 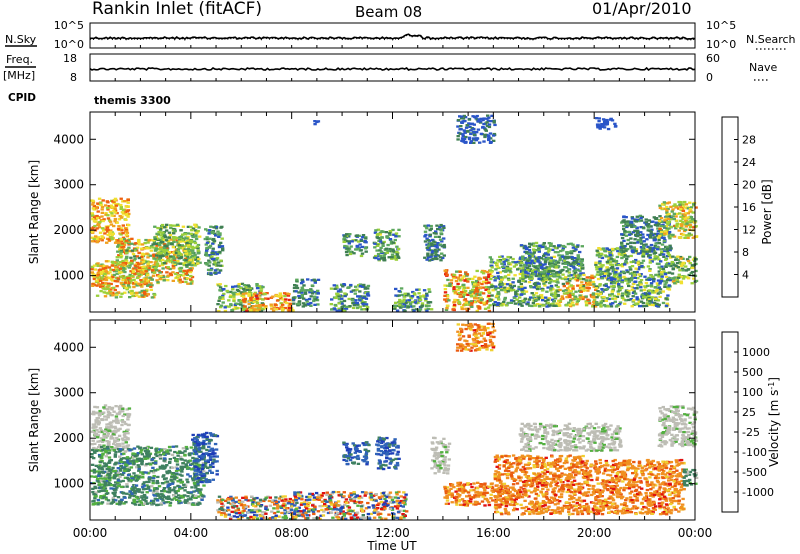 What do you see at coordinates (388, 12) in the screenshot?
I see `beam-title: Beam 08` at bounding box center [388, 12].